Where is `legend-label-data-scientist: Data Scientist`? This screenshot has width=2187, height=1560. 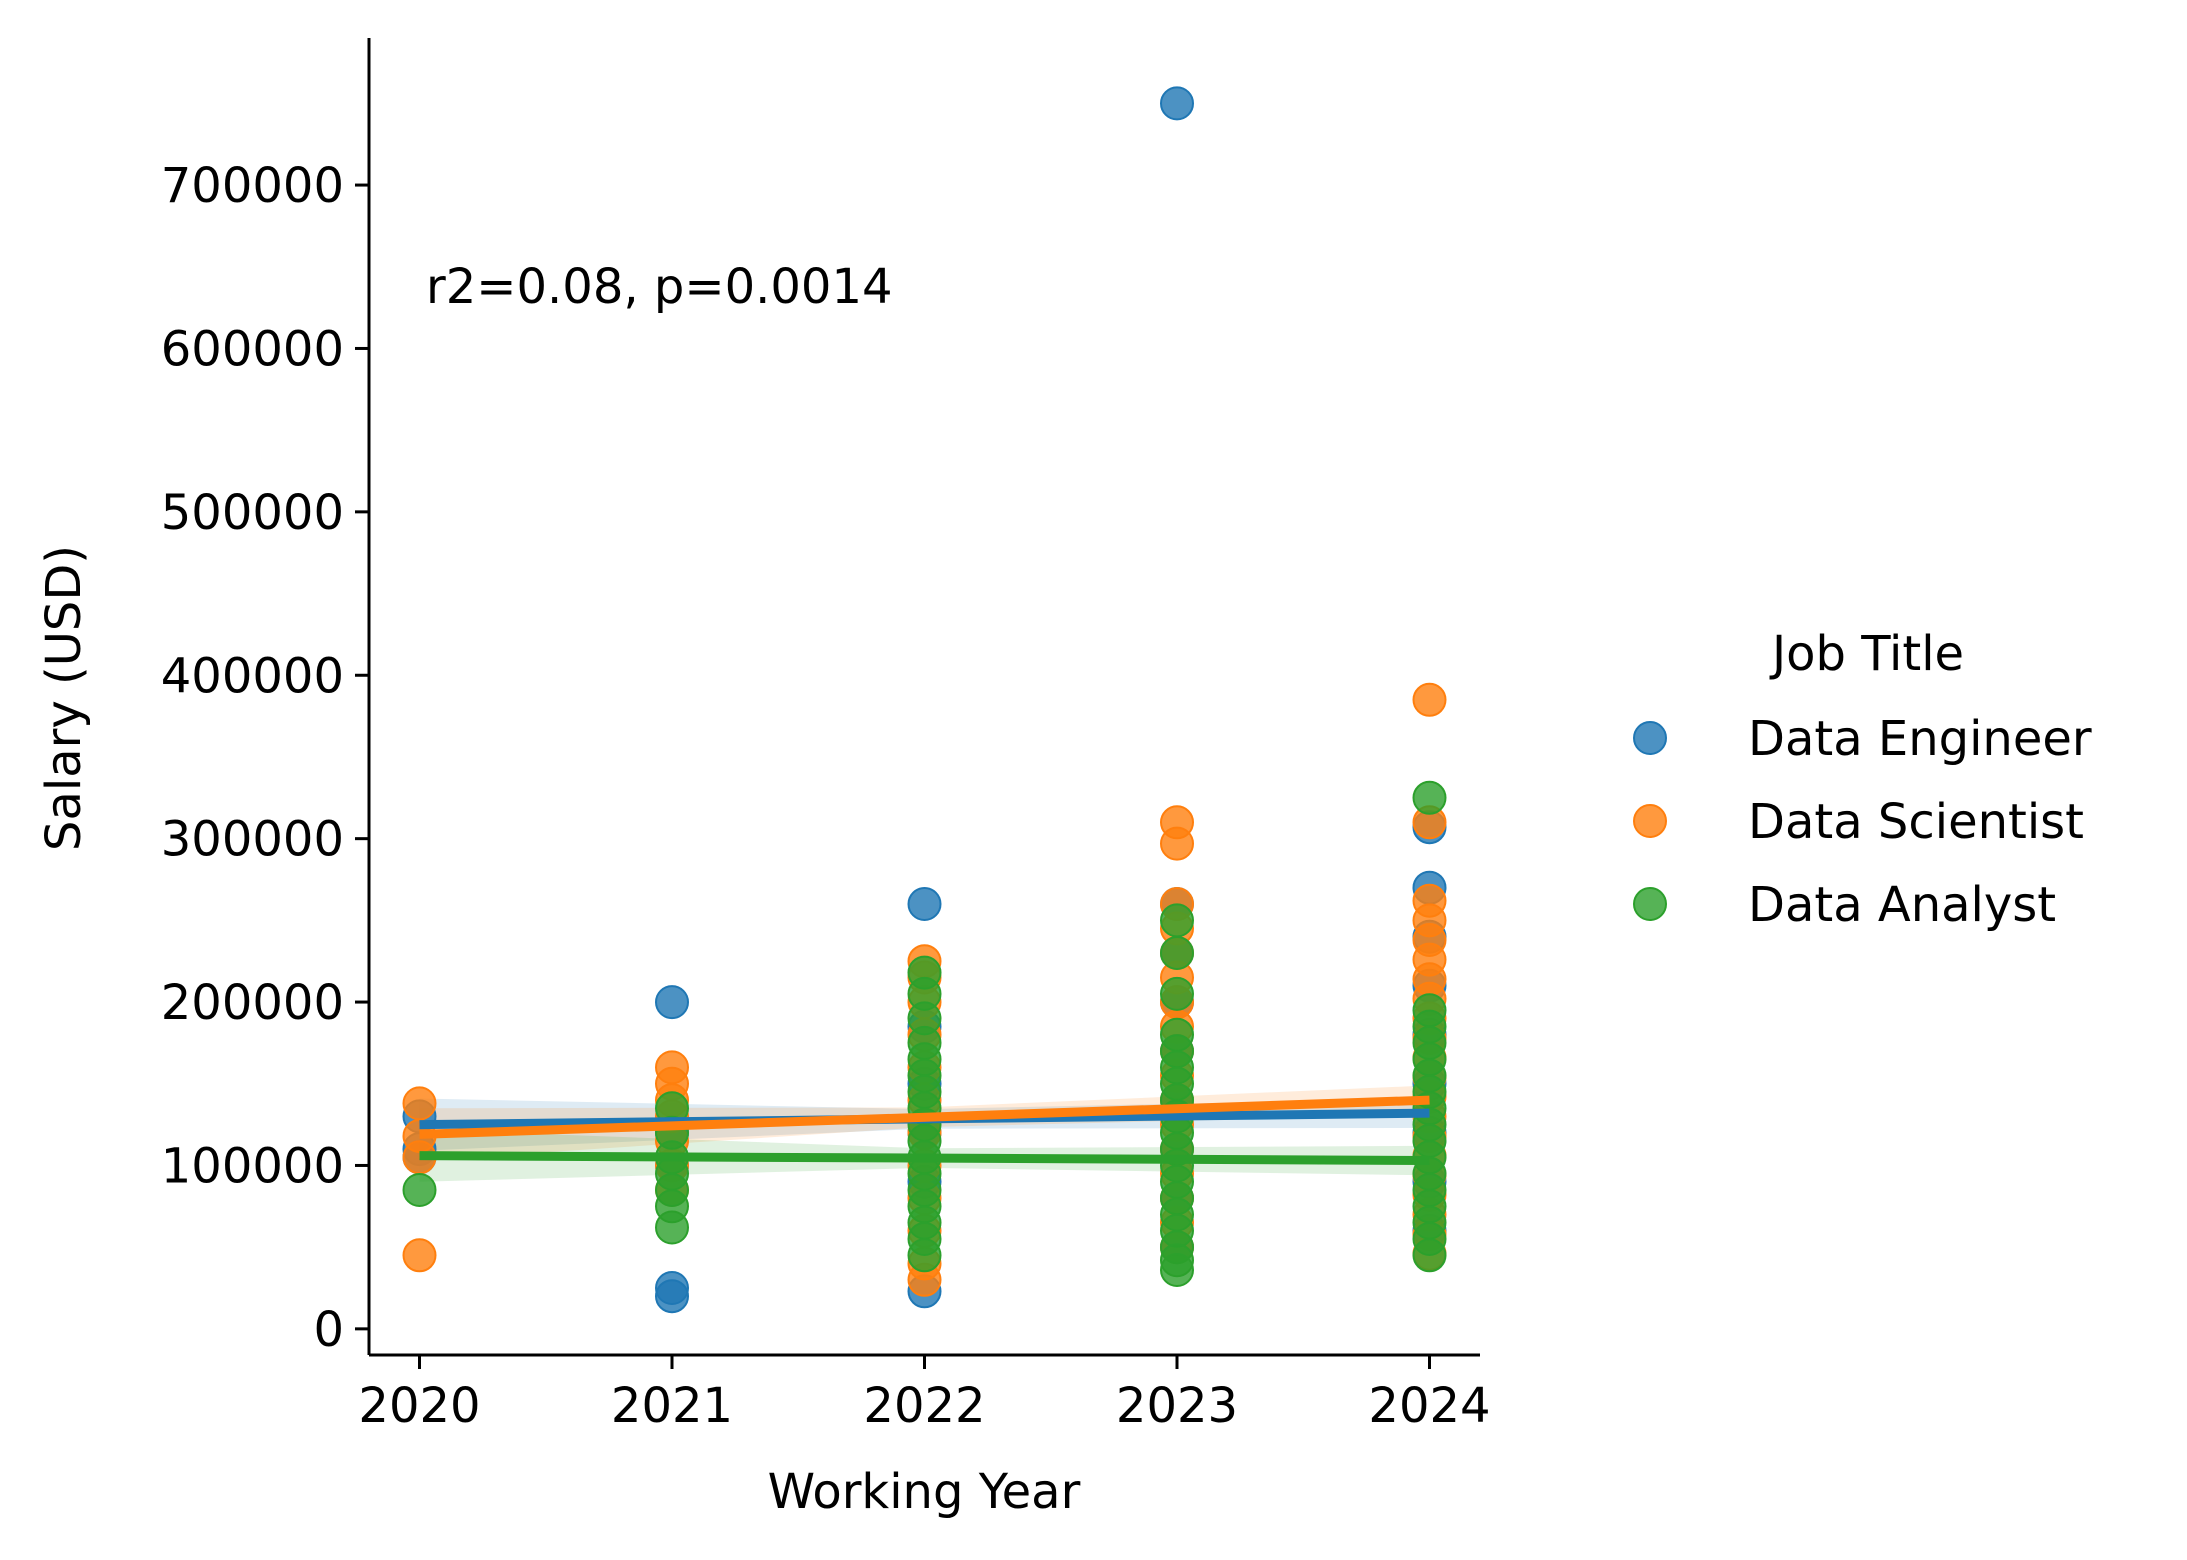 legend-label-data-scientist: Data Scientist is located at coordinates (1916, 822).